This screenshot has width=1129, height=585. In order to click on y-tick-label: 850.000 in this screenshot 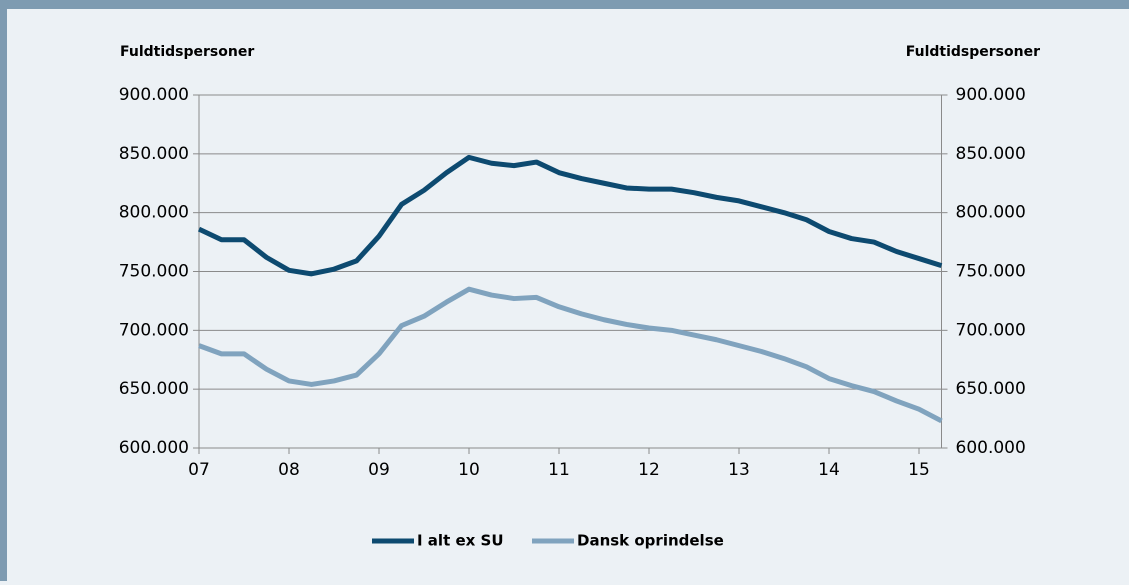, I will do `click(154, 154)`.